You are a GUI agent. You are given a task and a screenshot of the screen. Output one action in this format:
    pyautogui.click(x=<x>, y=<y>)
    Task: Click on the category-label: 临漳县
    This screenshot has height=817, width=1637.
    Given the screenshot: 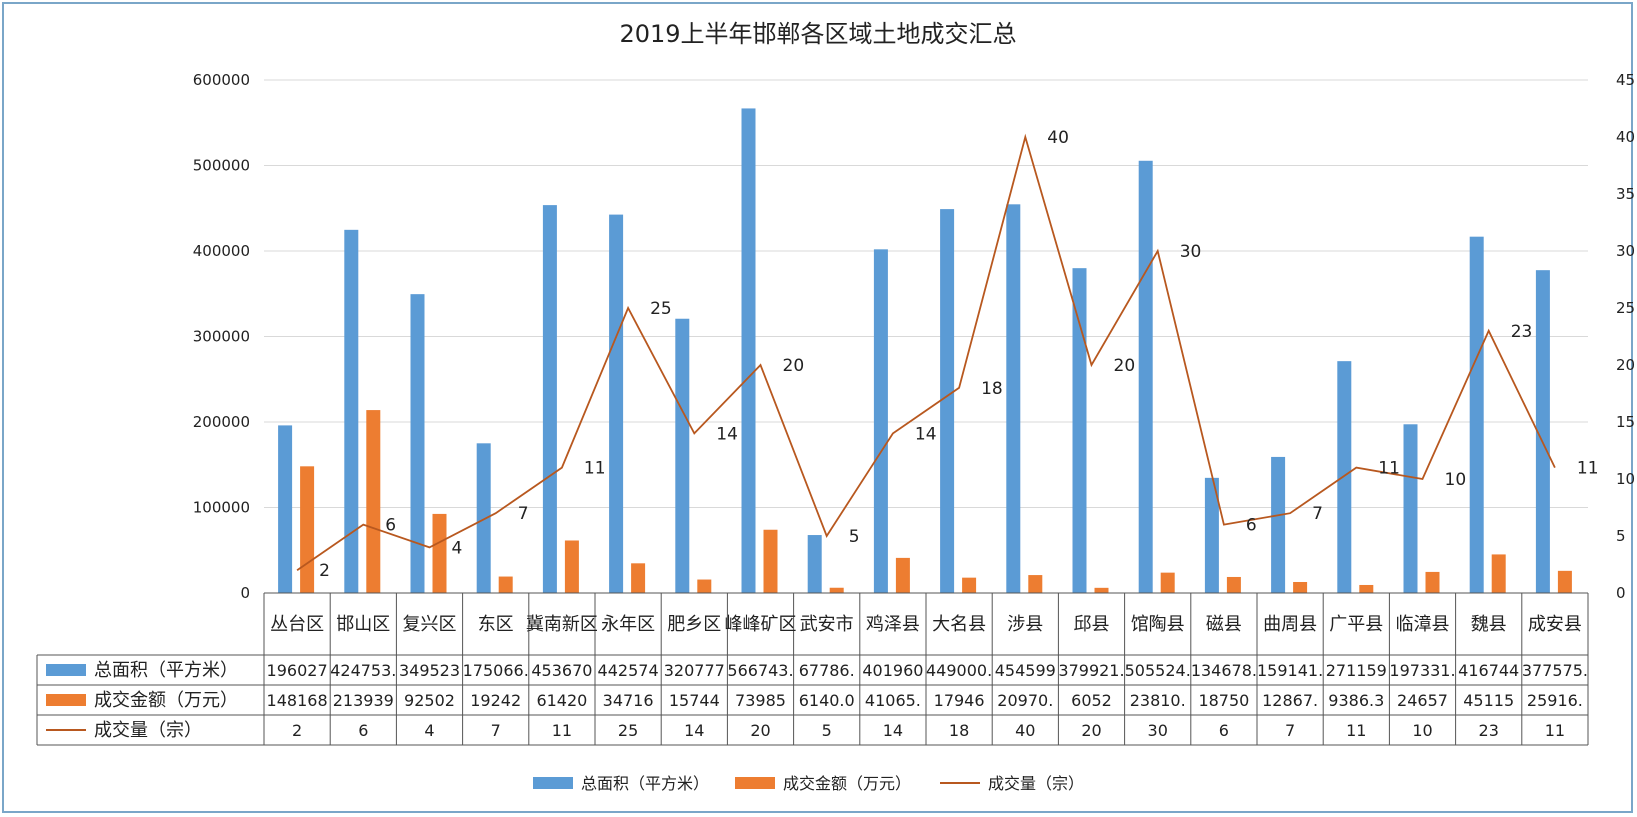 What is the action you would take?
    pyautogui.click(x=1423, y=624)
    